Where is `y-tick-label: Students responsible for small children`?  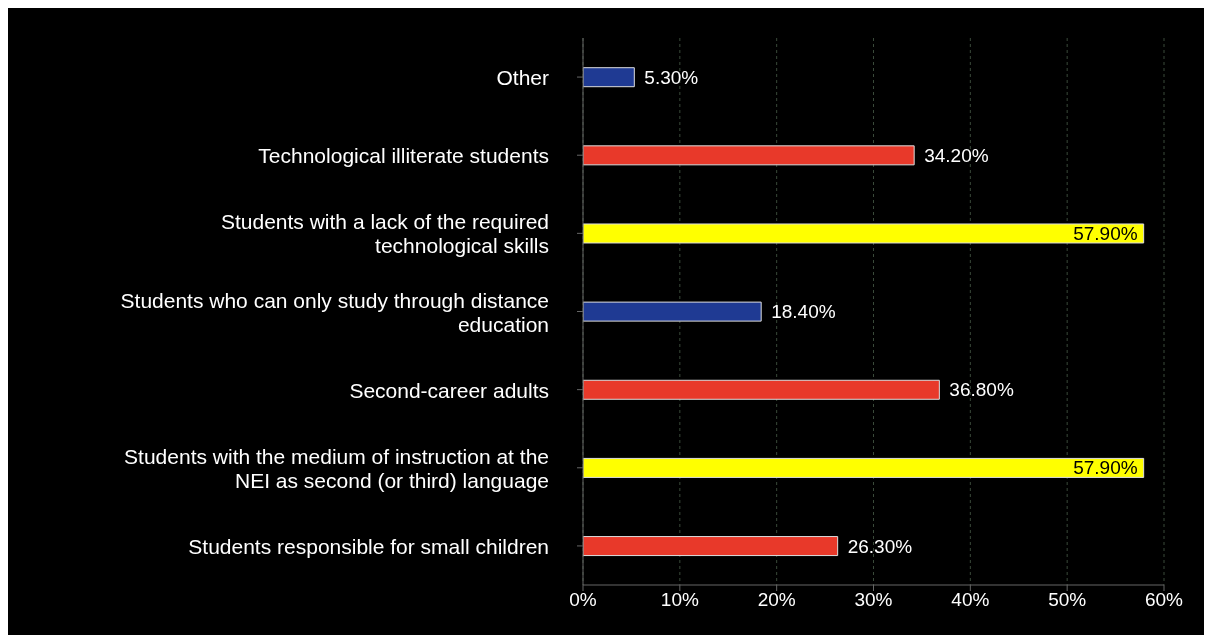 y-tick-label: Students responsible for small children is located at coordinates (368, 546).